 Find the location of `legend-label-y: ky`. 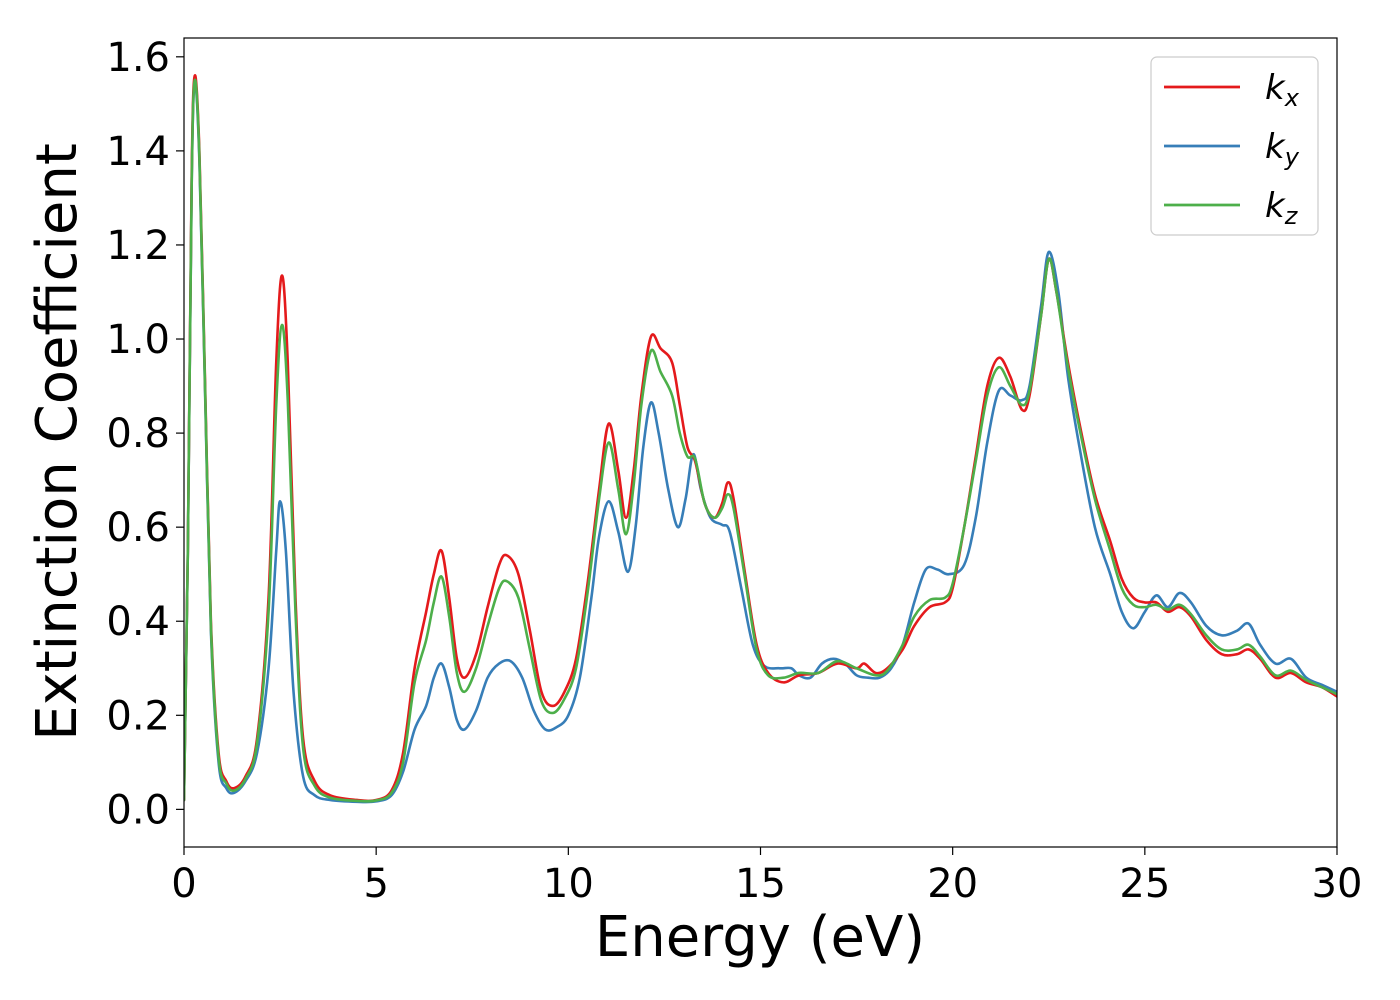

legend-label-y: ky is located at coordinates (1282, 149).